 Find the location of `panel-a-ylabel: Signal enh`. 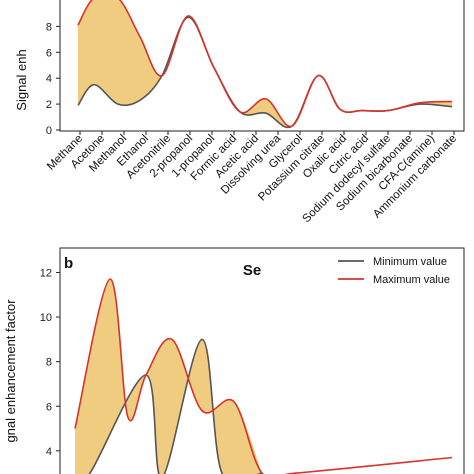

panel-a-ylabel: Signal enh is located at coordinates (21, 79).